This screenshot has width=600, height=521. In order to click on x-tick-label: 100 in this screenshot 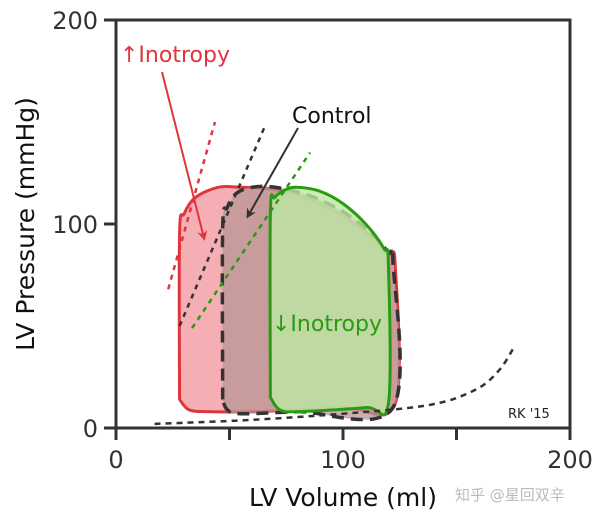, I will do `click(343, 460)`.